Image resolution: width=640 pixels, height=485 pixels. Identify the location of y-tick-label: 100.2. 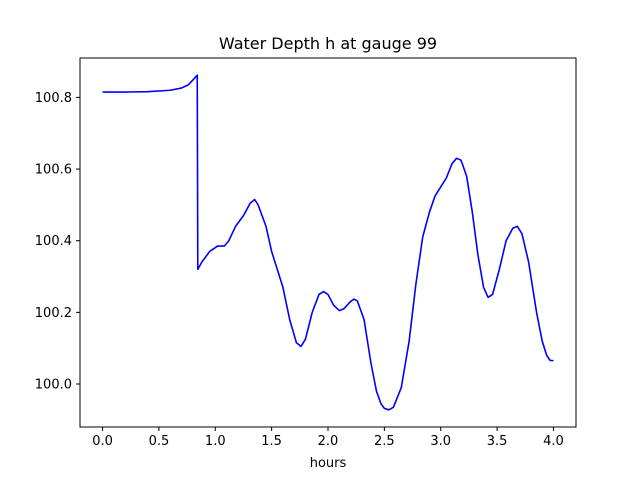
(53, 313).